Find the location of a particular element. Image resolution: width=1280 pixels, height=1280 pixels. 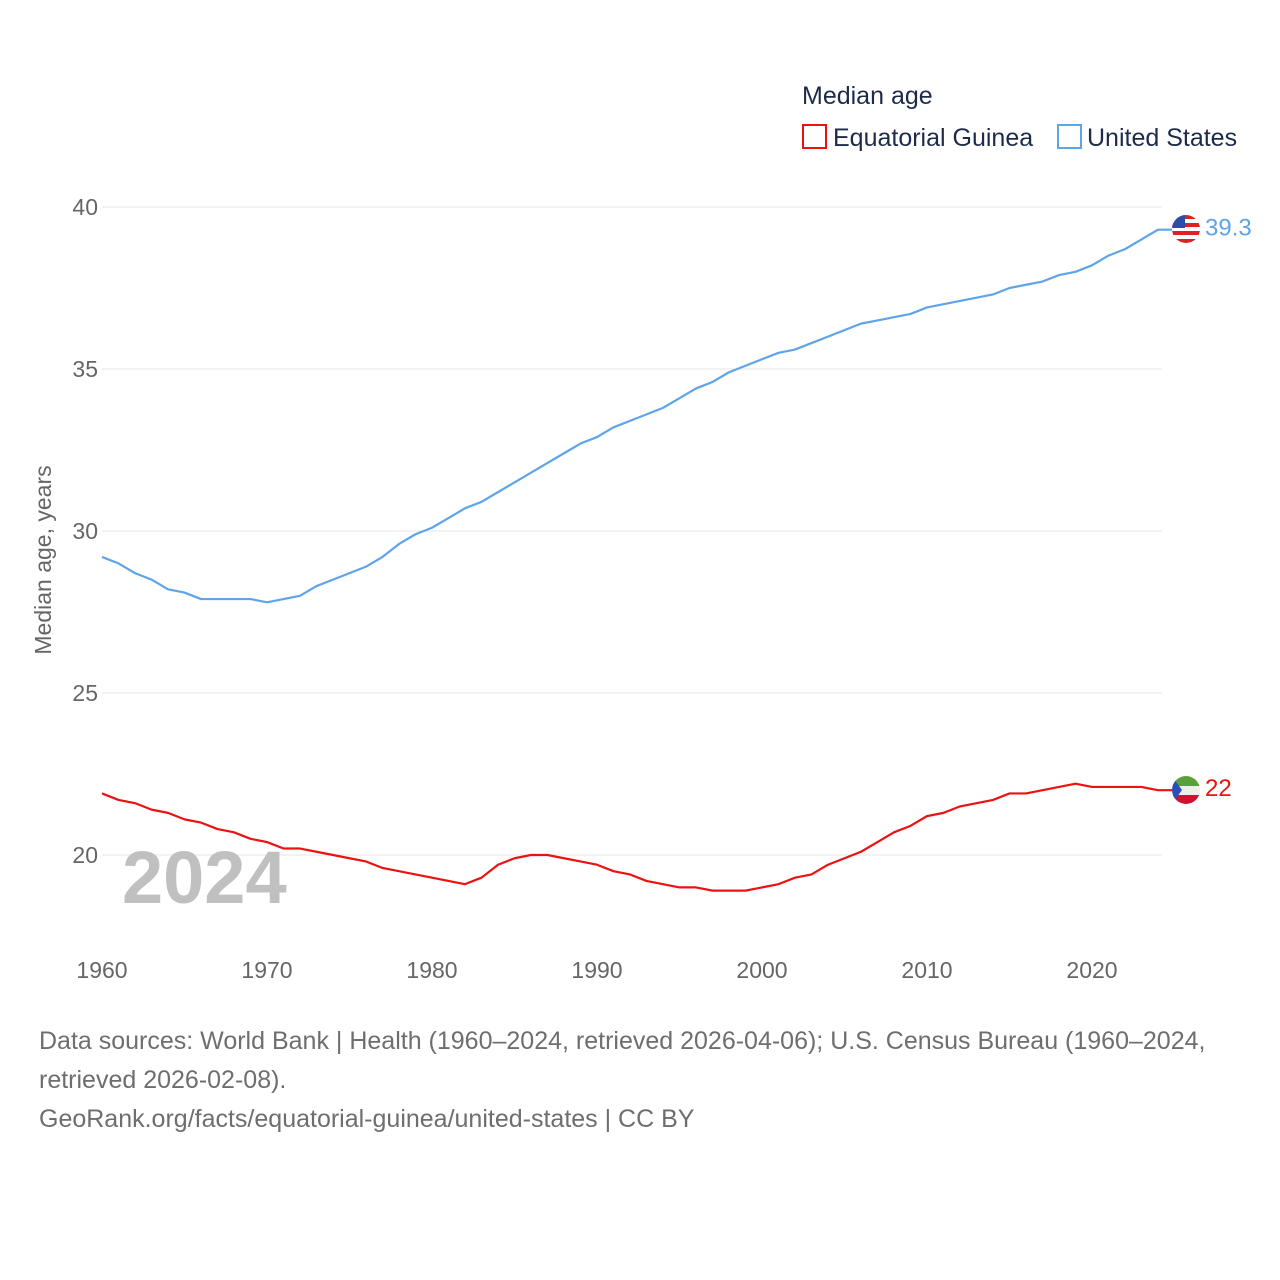

legend-label: Equatorial Guinea is located at coordinates (933, 138).